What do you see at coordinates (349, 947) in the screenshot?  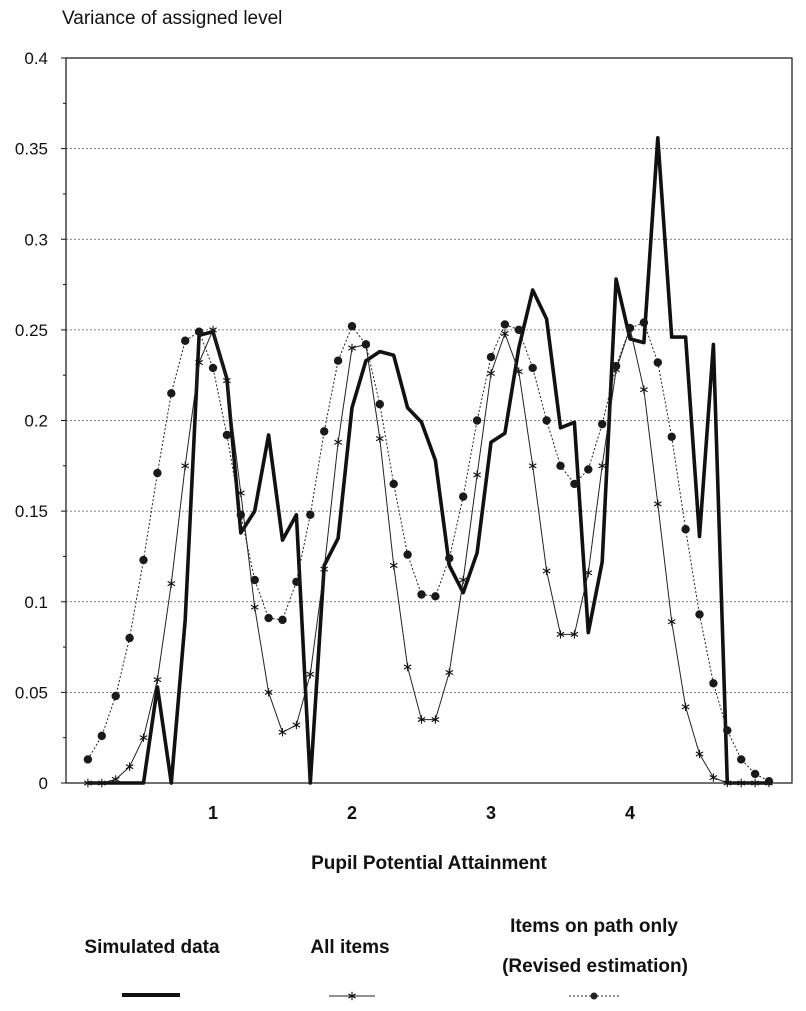 I see `legend-label-all-items: All items` at bounding box center [349, 947].